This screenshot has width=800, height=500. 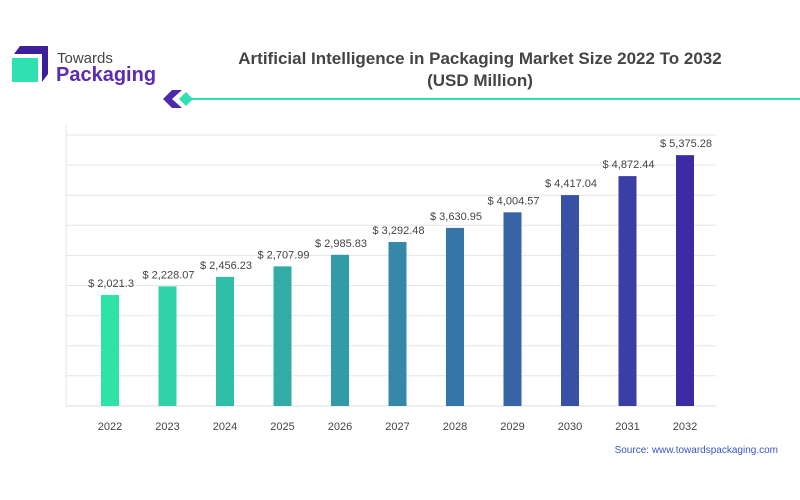 What do you see at coordinates (282, 336) in the screenshot?
I see `bar-2025` at bounding box center [282, 336].